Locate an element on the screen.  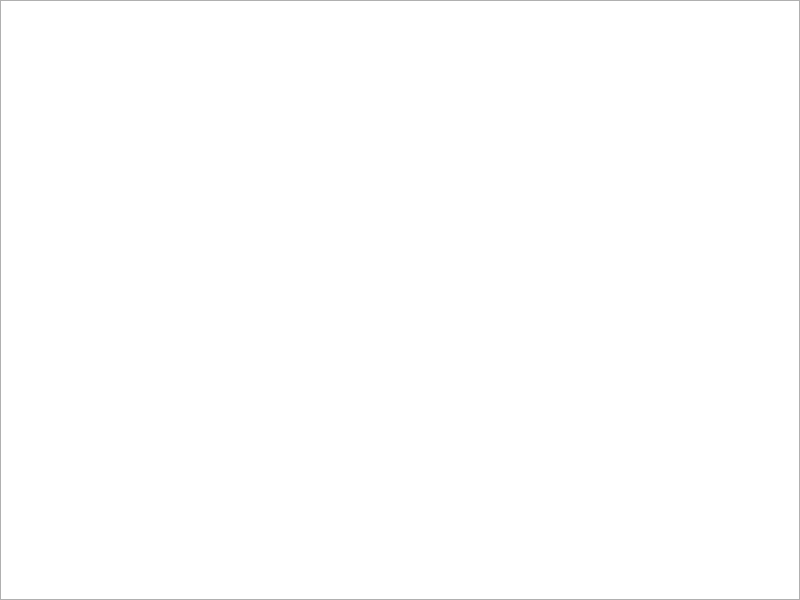
macd-panel-title is located at coordinates (11, 381).